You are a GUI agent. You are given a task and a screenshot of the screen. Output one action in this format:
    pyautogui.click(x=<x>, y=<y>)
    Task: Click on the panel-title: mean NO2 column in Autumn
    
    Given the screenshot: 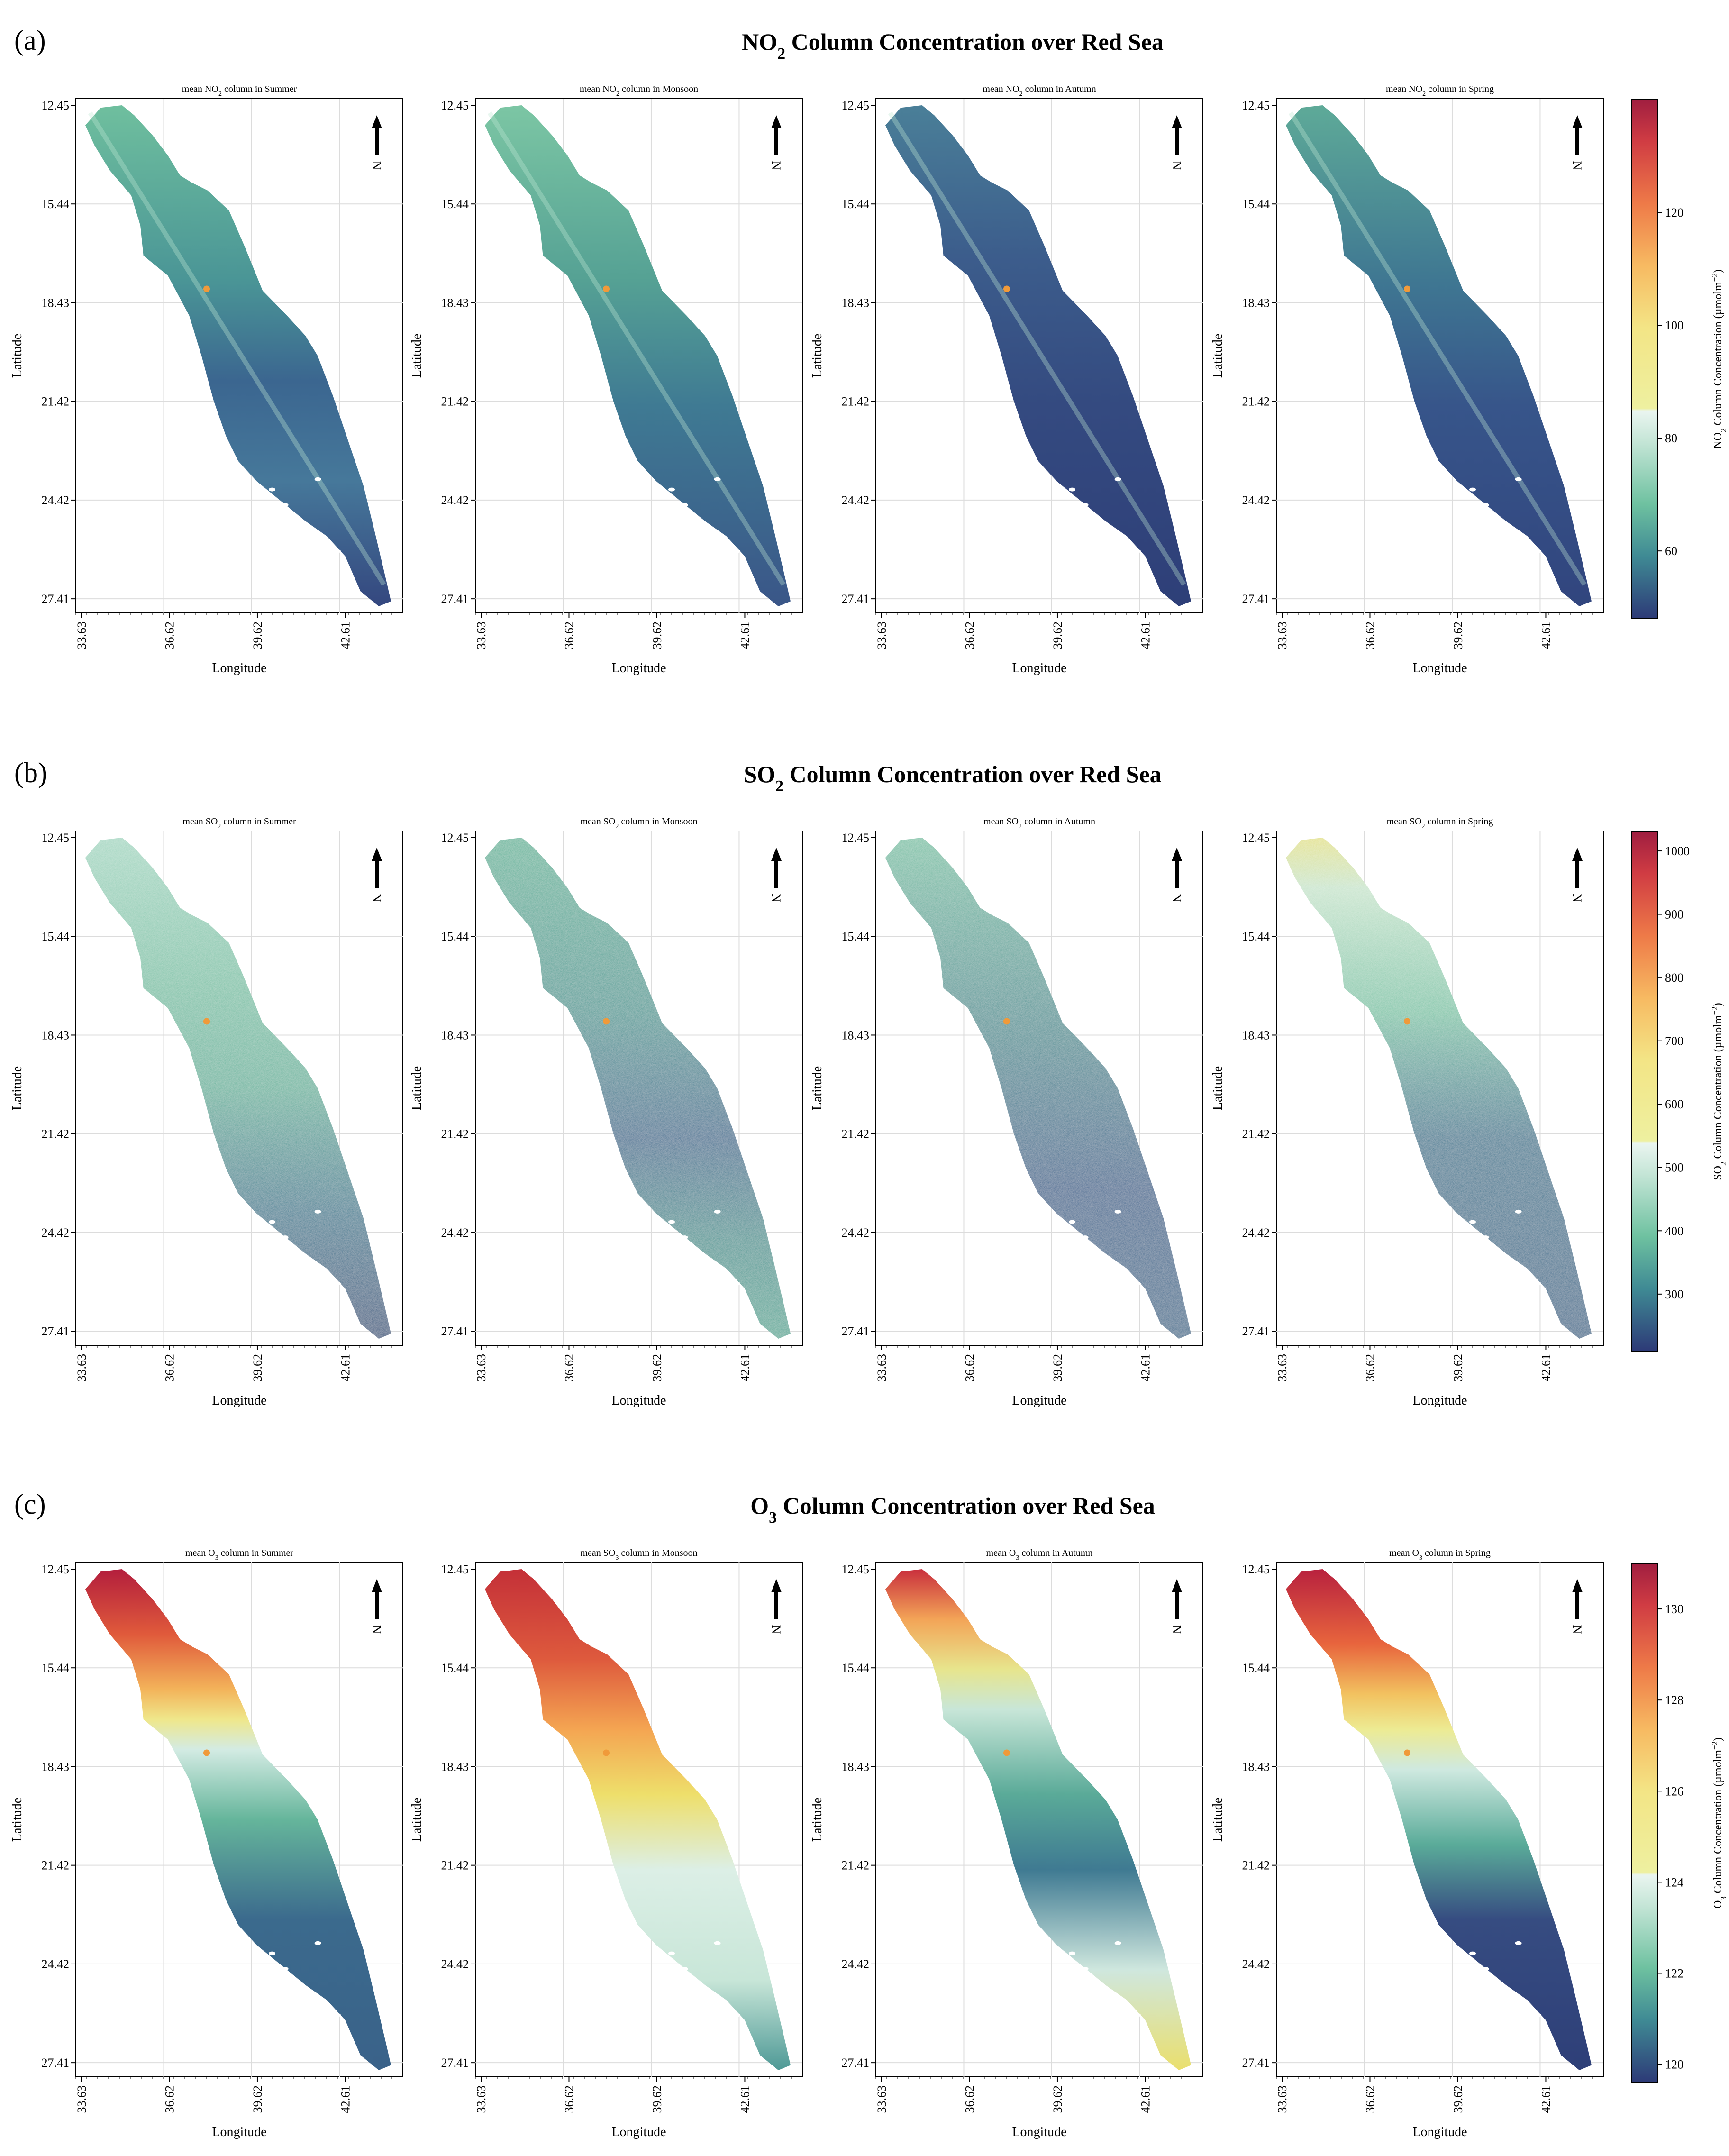 What is the action you would take?
    pyautogui.click(x=1039, y=91)
    